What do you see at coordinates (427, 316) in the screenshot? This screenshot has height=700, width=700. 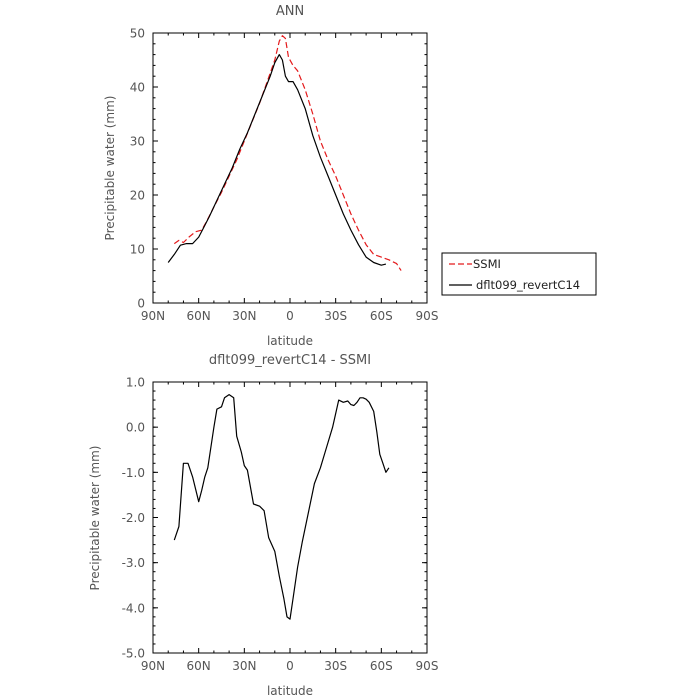 I see `top-x-tick-label: 90S` at bounding box center [427, 316].